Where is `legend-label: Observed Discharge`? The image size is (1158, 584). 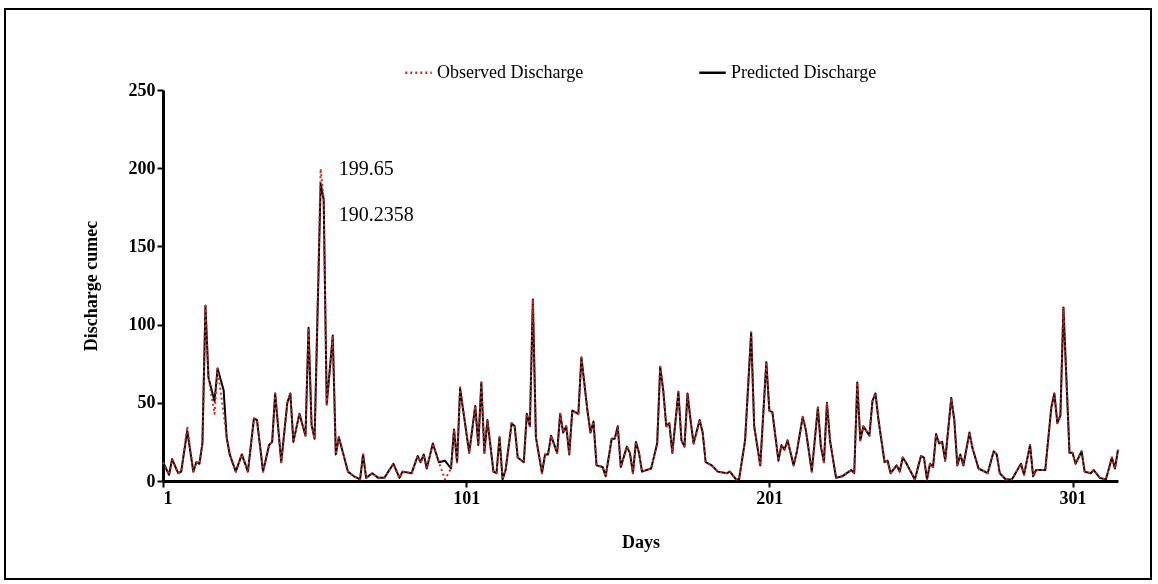 legend-label: Observed Discharge is located at coordinates (510, 71).